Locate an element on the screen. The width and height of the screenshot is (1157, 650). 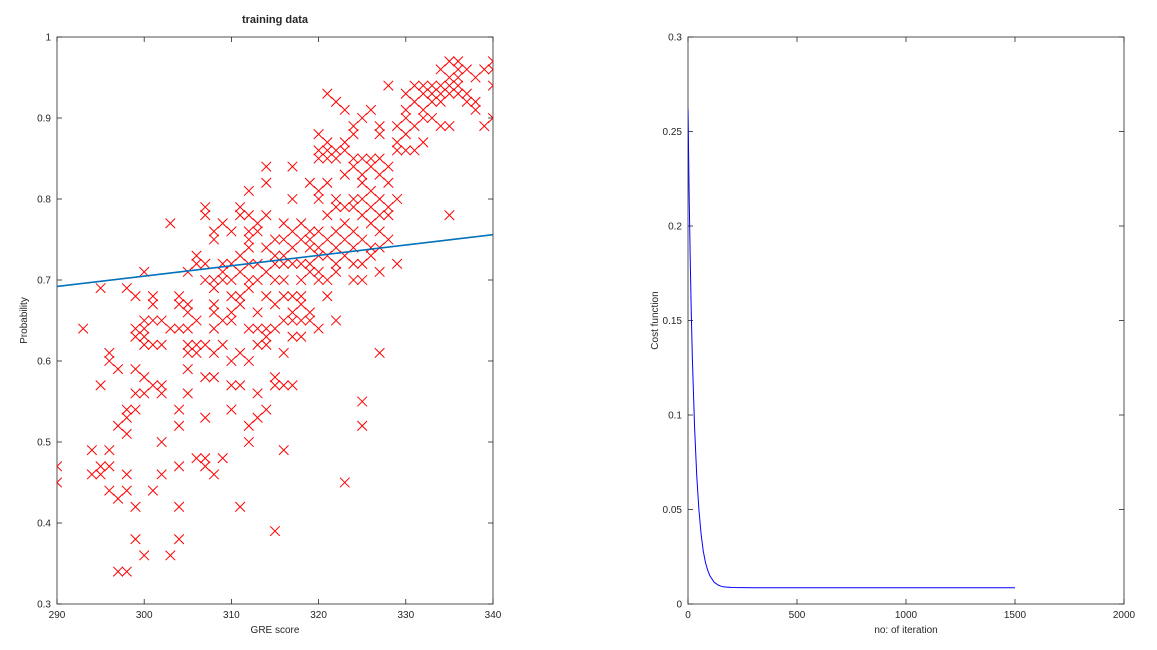
y-tick-label: 0.4 is located at coordinates (44, 524).